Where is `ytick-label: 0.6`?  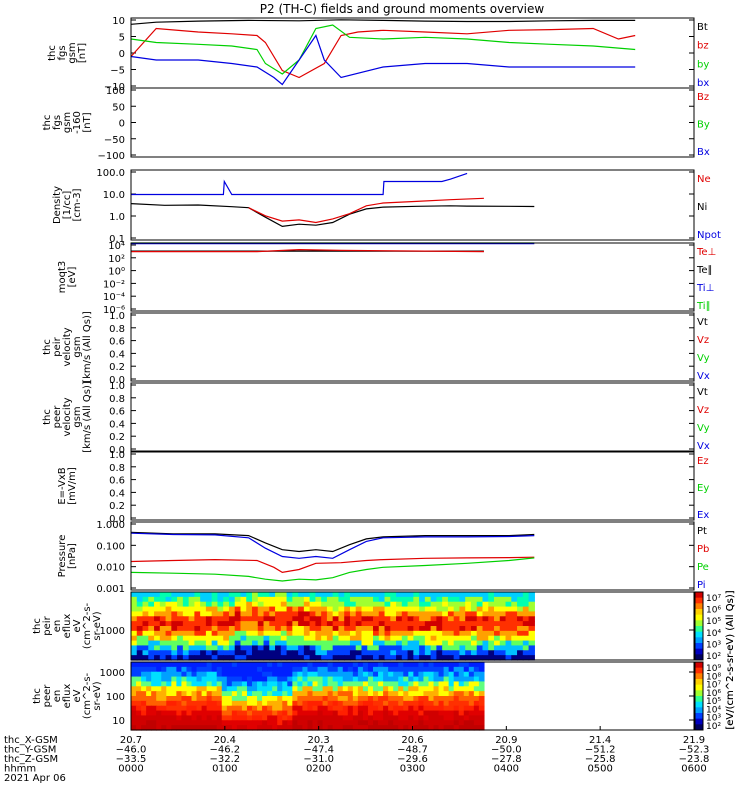
ytick-label: 0.6 is located at coordinates (117, 412).